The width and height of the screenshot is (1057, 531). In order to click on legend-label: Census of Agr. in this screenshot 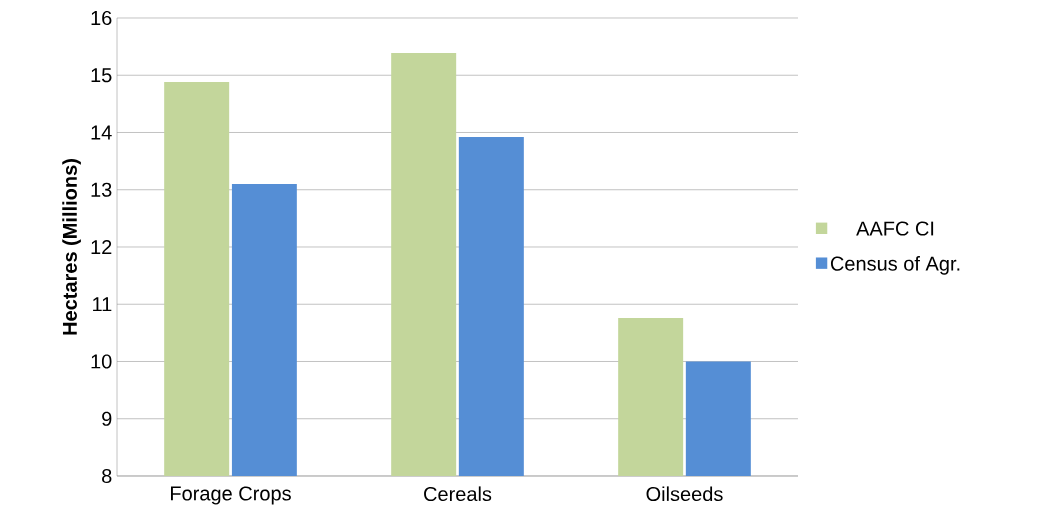, I will do `click(895, 265)`.